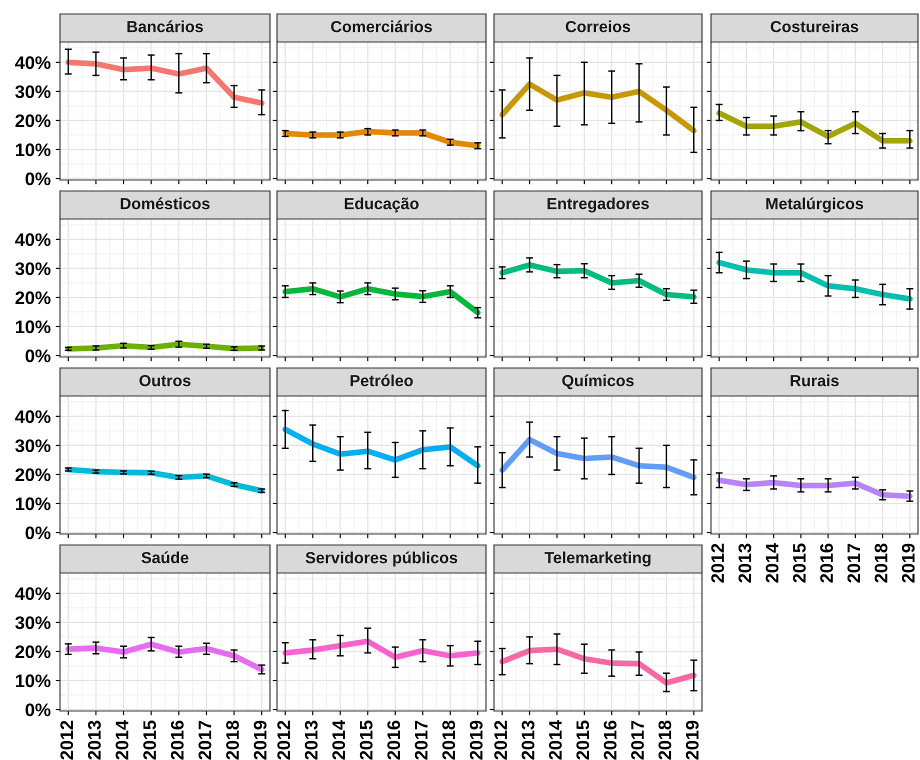 Image resolution: width=920 pixels, height=760 pixels. What do you see at coordinates (814, 380) in the screenshot?
I see `chart-title: Rurais` at bounding box center [814, 380].